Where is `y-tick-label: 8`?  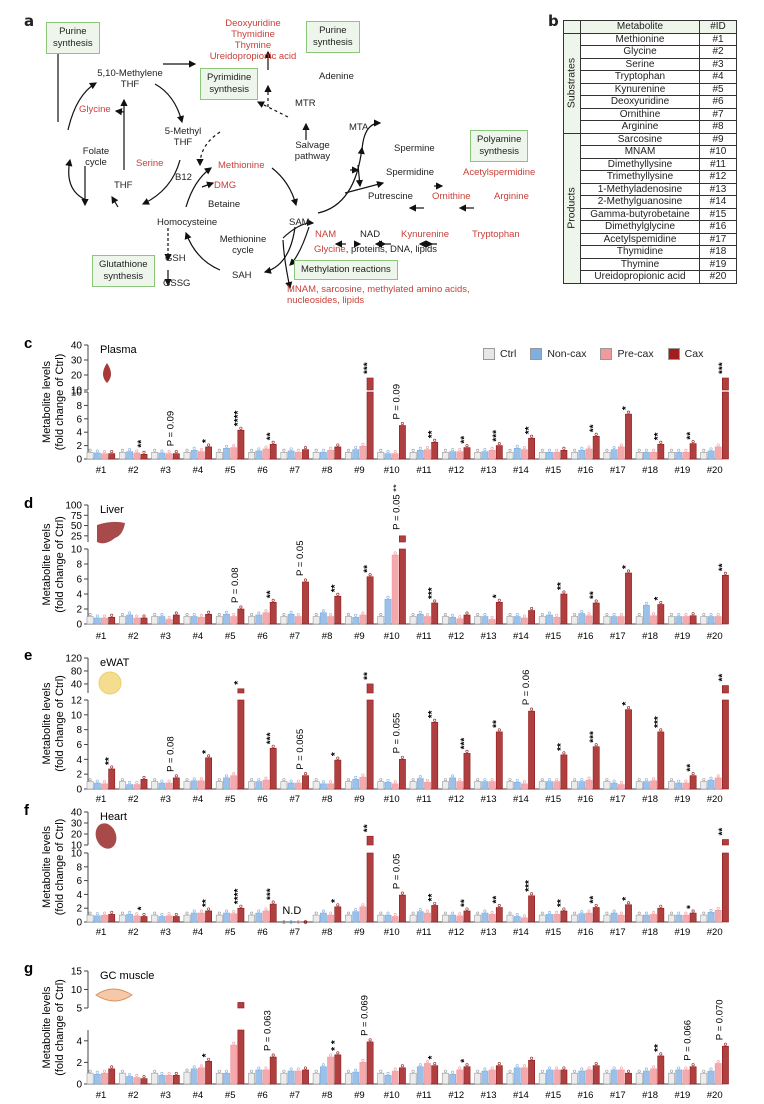
y-tick-label: 8 is located at coordinates (79, 867).